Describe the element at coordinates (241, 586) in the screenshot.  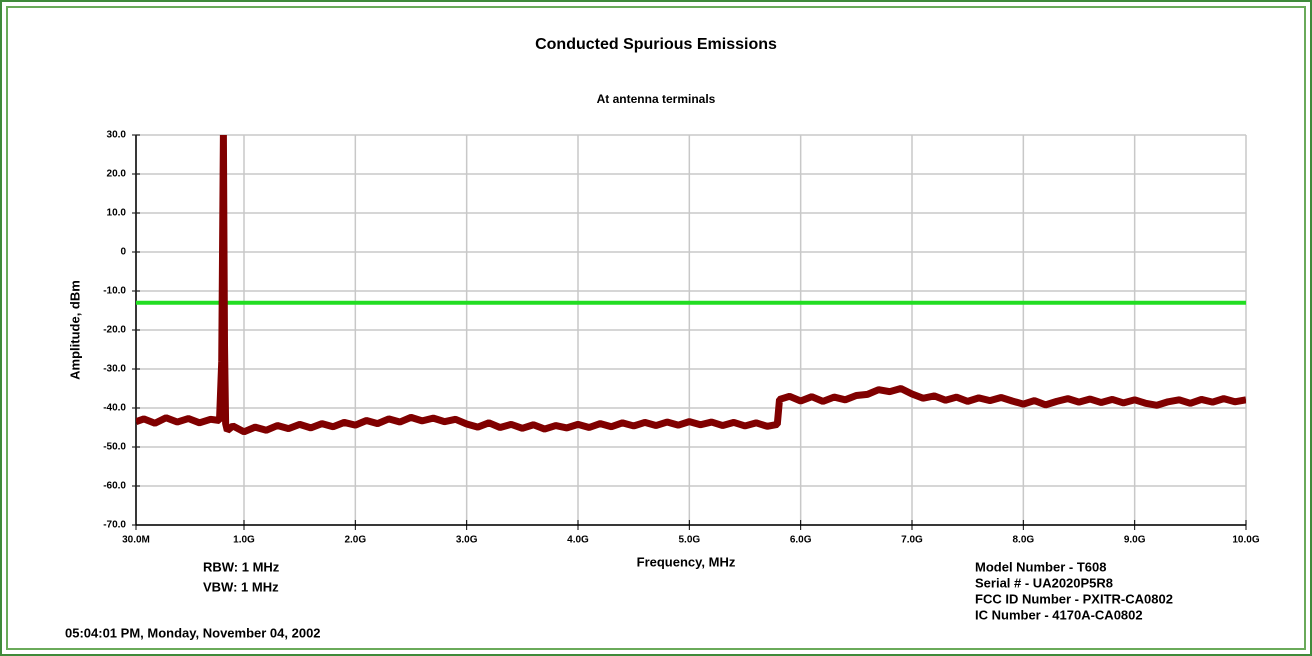
I see `note: VBW: 1 MHz` at that location.